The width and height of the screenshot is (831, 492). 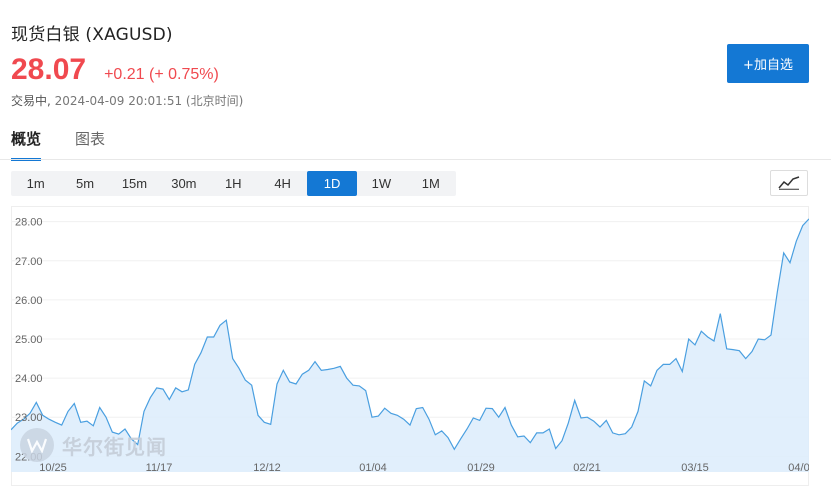 What do you see at coordinates (415, 159) in the screenshot?
I see `tab-divider` at bounding box center [415, 159].